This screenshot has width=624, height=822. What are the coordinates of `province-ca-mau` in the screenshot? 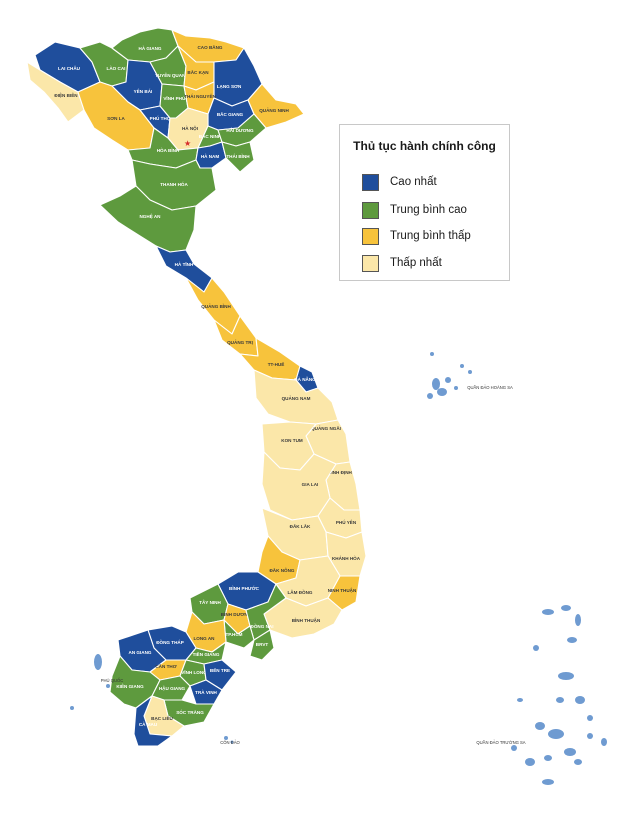 It's located at (153, 721).